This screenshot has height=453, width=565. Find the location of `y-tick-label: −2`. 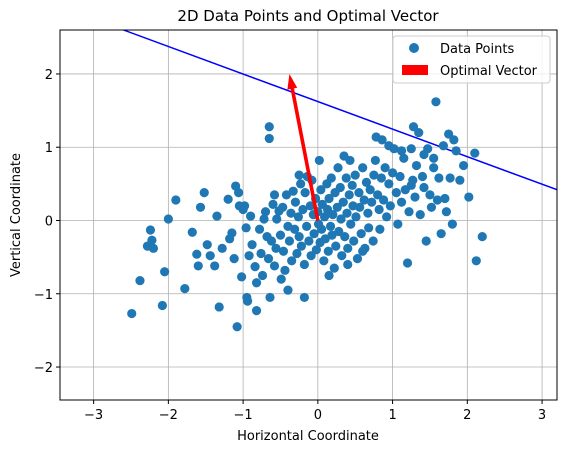

y-tick-label: −2 is located at coordinates (43, 368).